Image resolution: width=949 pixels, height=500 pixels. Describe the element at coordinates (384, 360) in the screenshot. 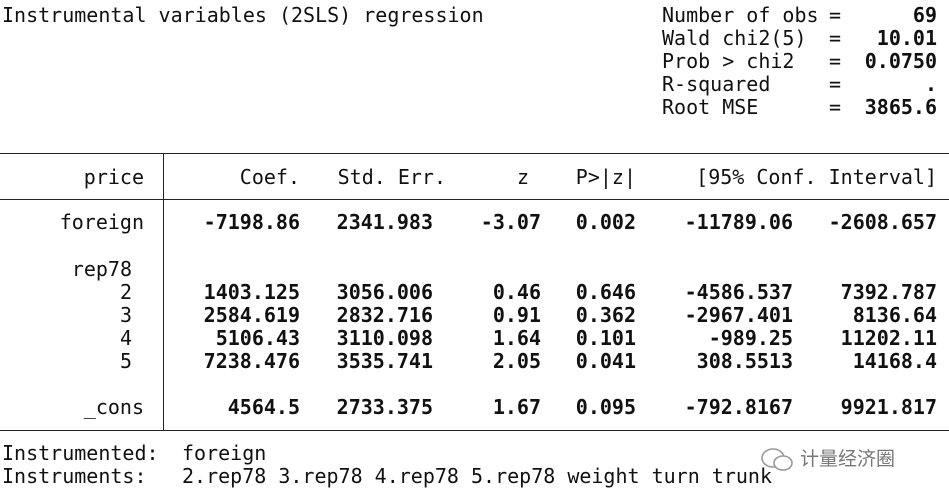

I see `cell-value: 3535.741` at that location.